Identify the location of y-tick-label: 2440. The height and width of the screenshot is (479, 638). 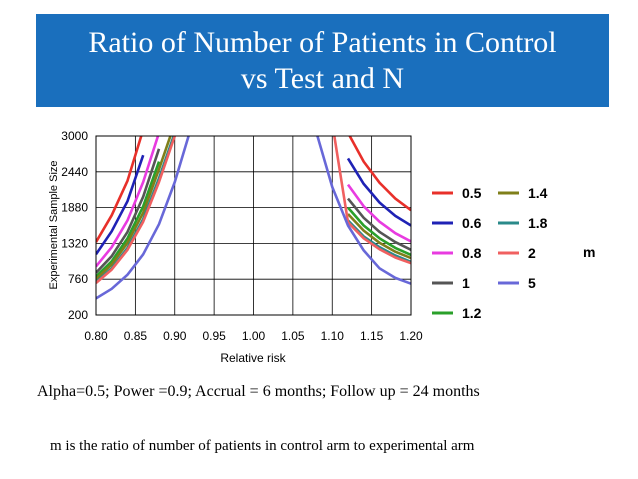
(74, 172).